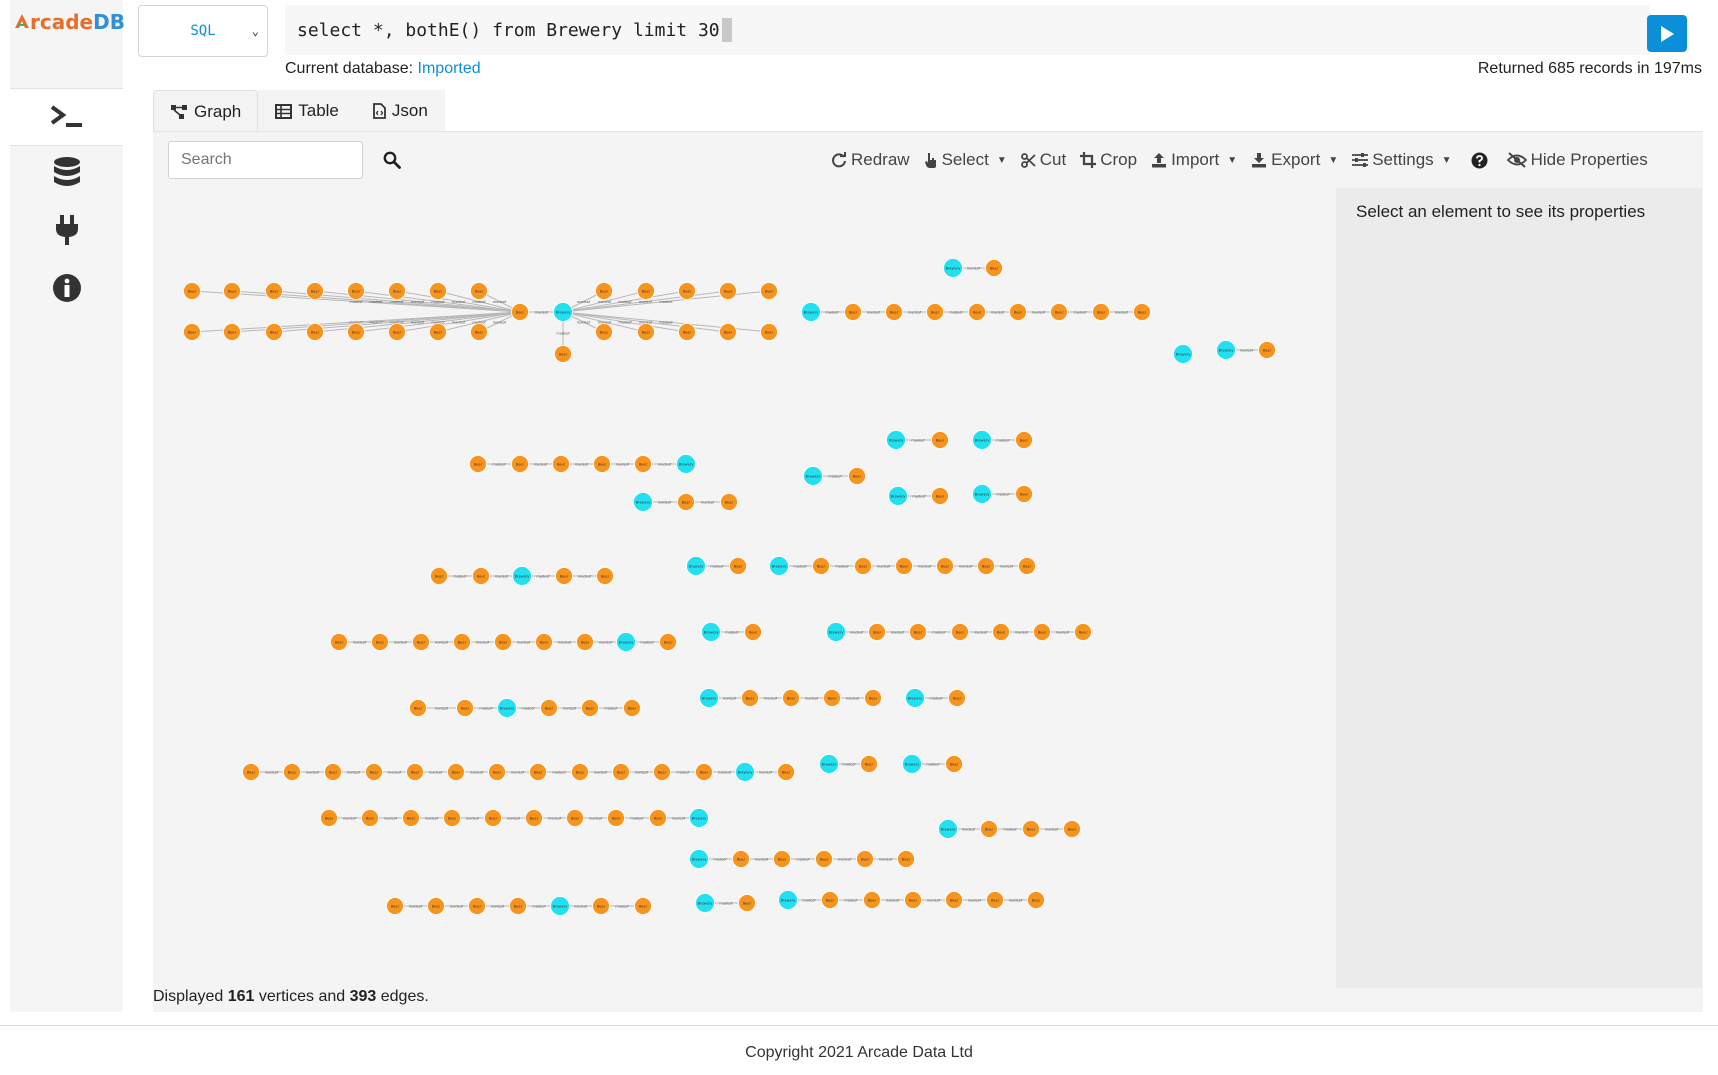  I want to click on export-dropdown: Export ▼, so click(1294, 160).